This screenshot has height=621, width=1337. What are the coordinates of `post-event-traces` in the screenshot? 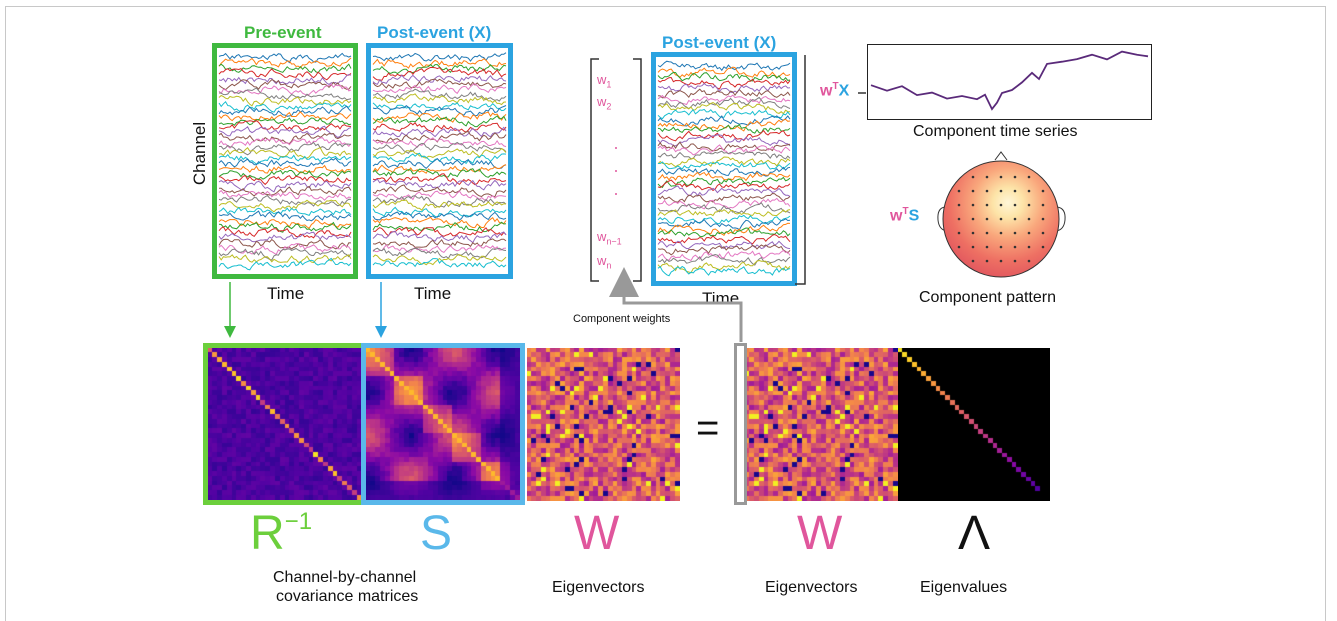 It's located at (439, 160).